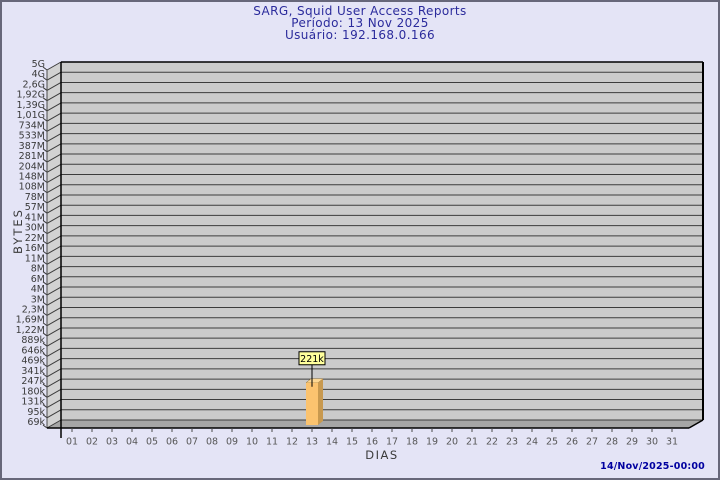 The image size is (720, 480). Describe the element at coordinates (572, 441) in the screenshot. I see `x-tick-label: 26` at that location.